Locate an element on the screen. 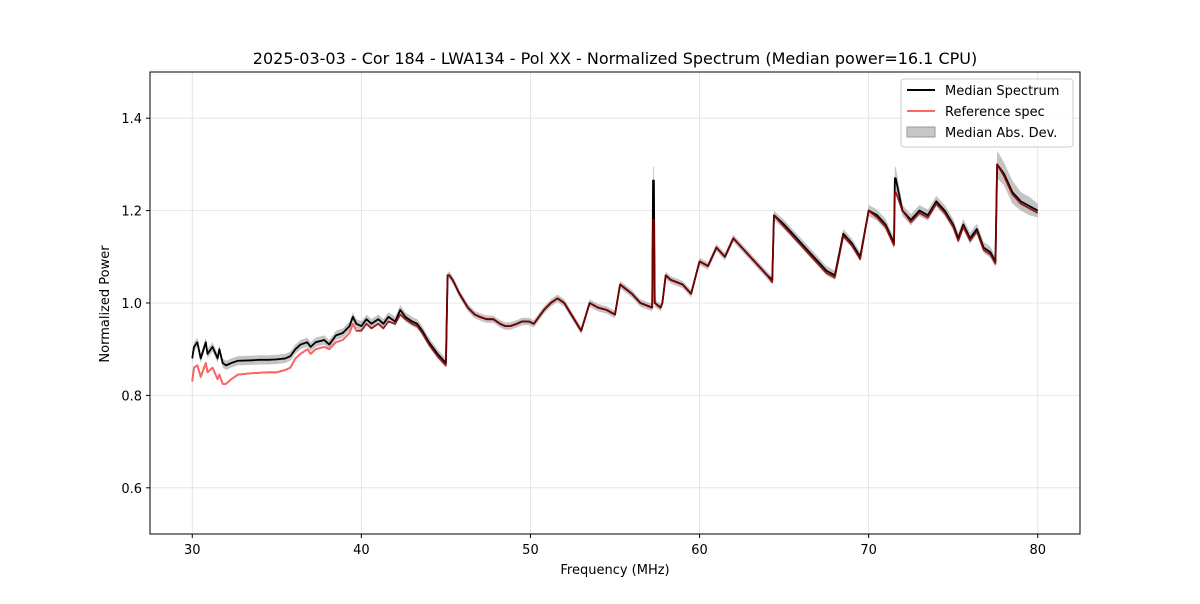 The image size is (1200, 604). x-tick-label: 40 is located at coordinates (361, 550).